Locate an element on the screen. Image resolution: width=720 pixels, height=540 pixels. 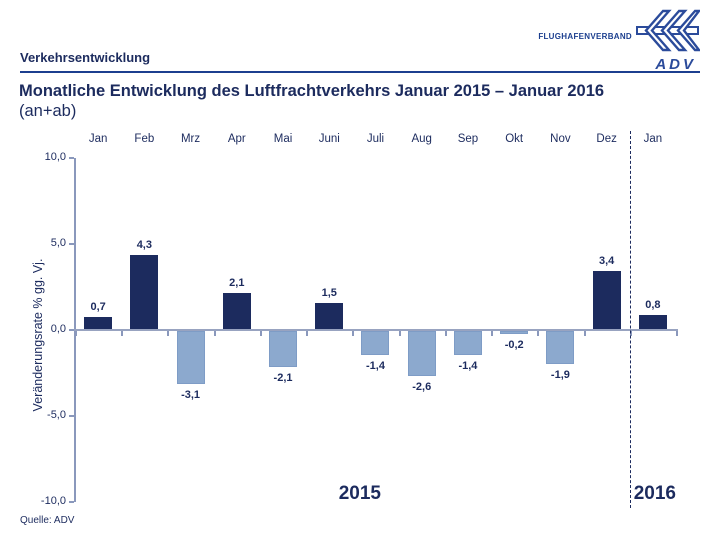
month-label: Aug is located at coordinates (421, 139).